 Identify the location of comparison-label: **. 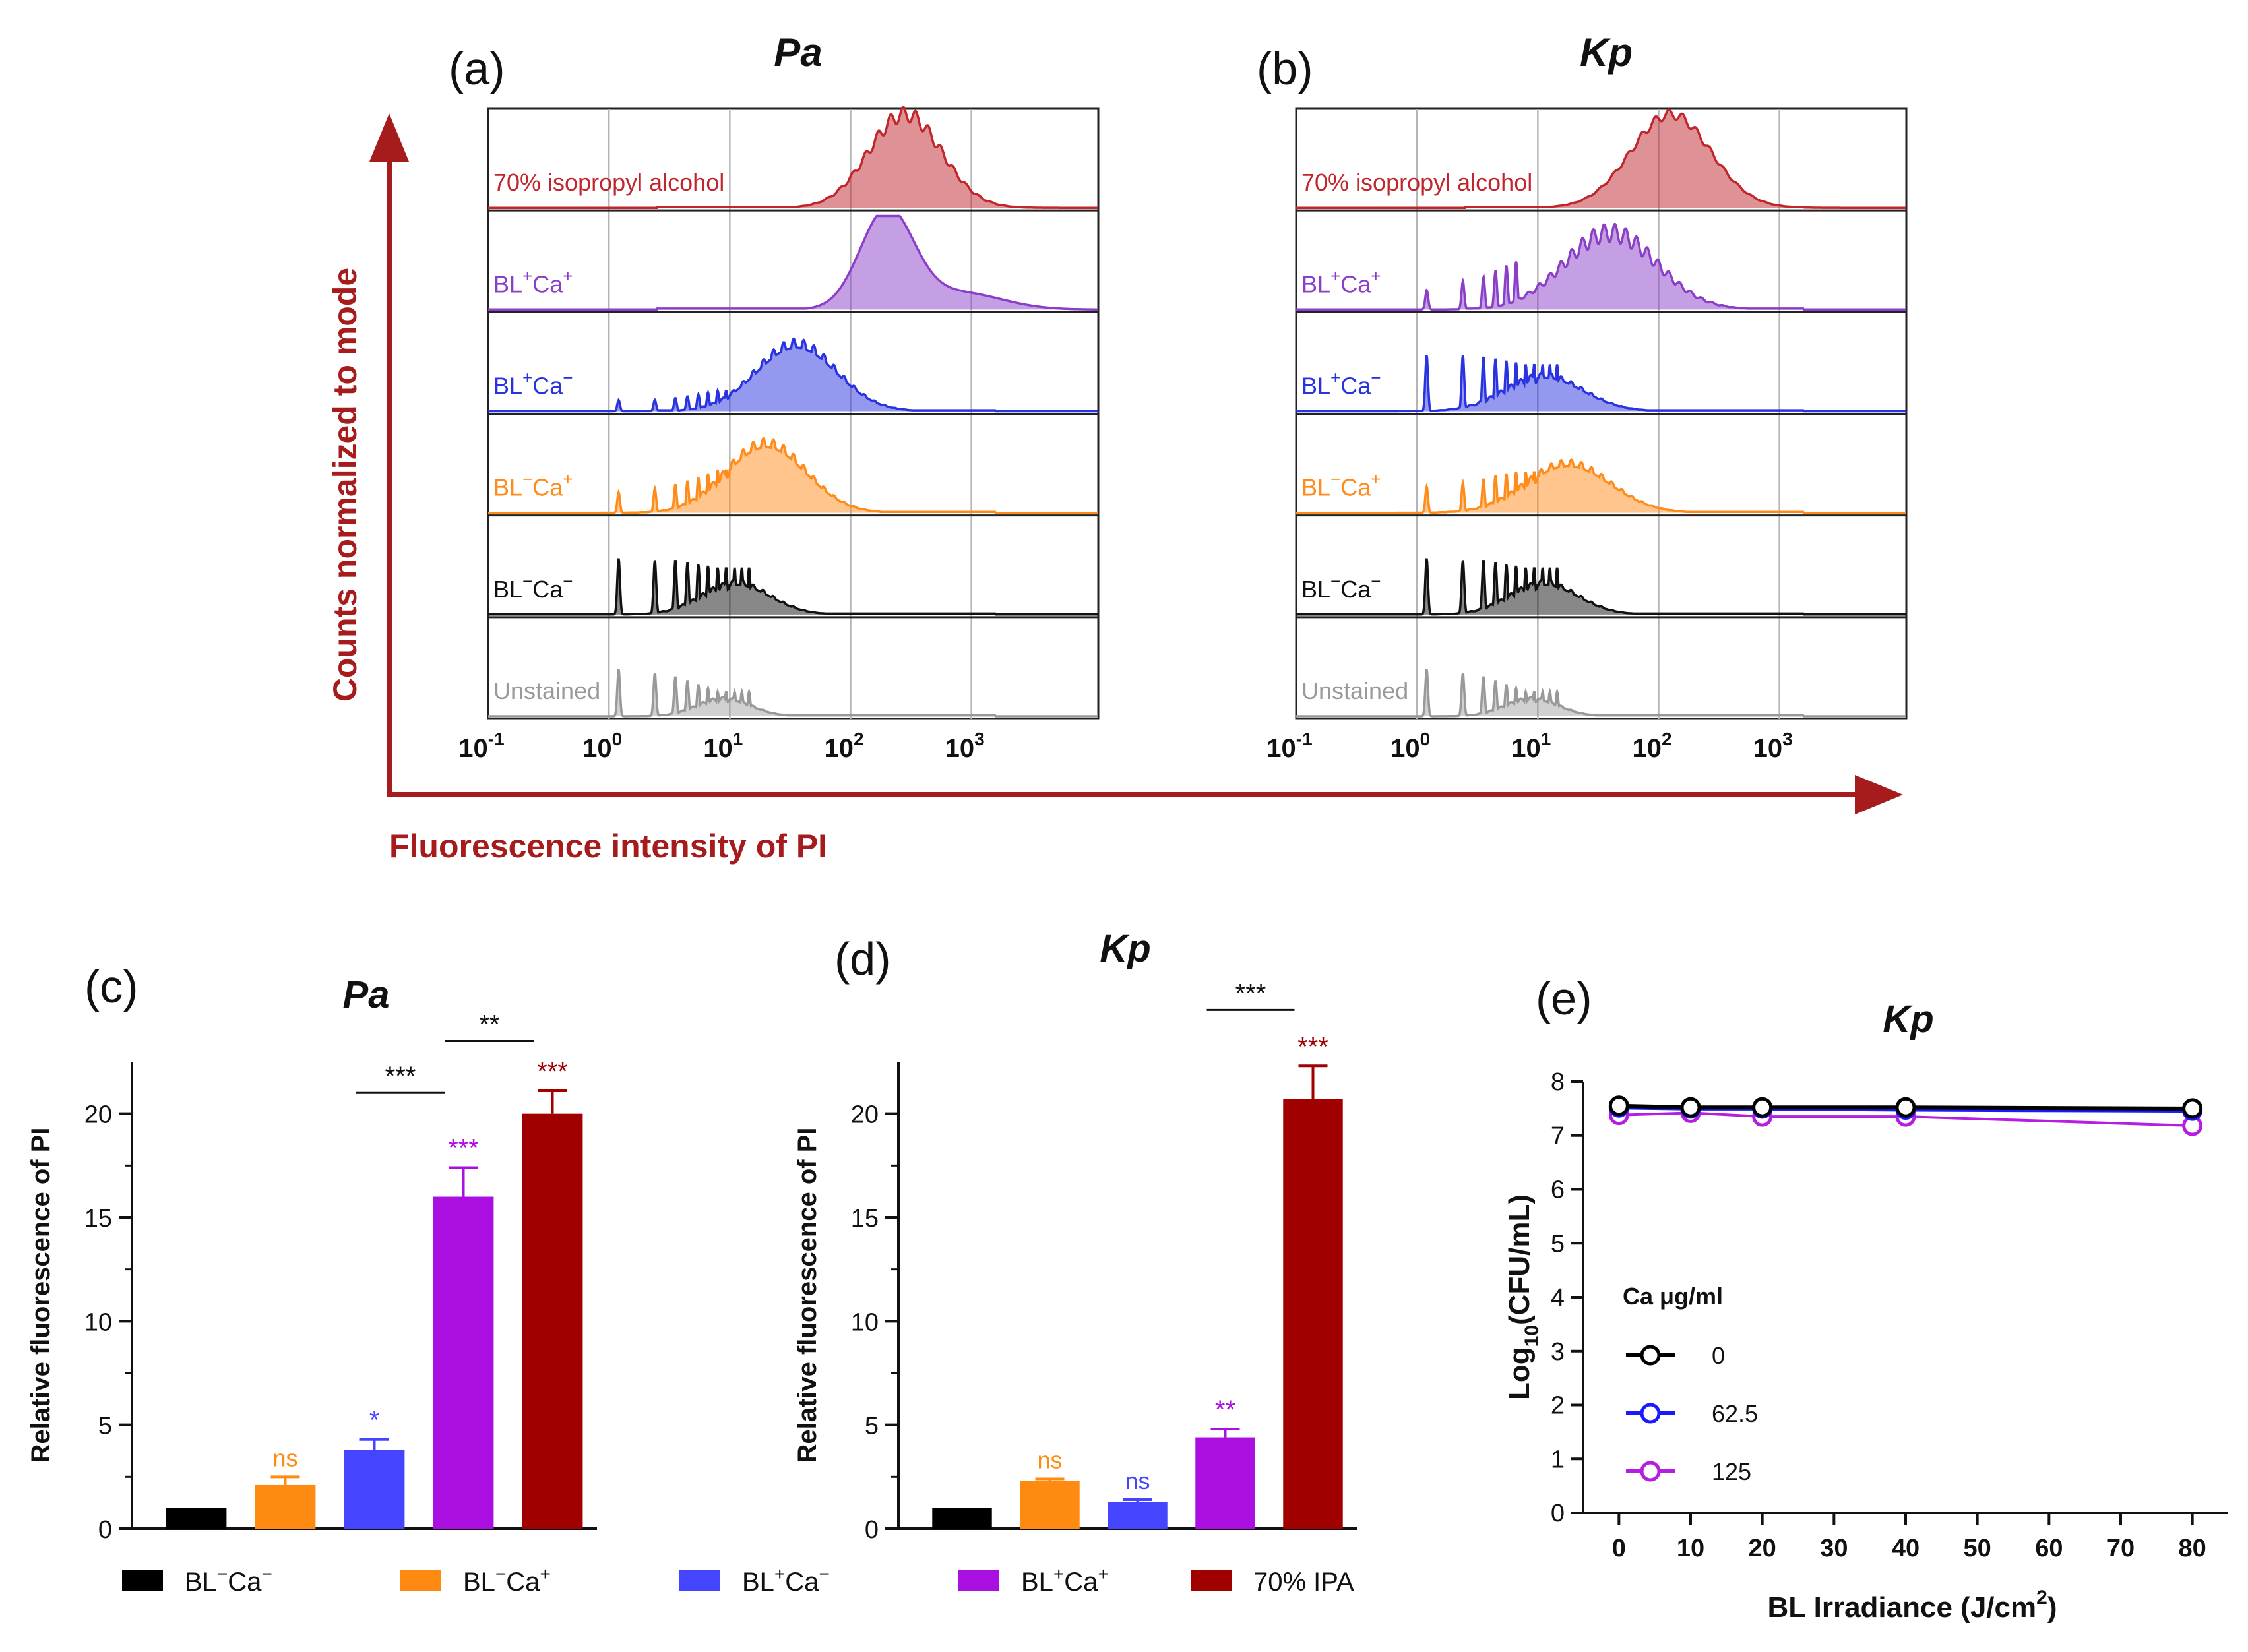
(489, 1024).